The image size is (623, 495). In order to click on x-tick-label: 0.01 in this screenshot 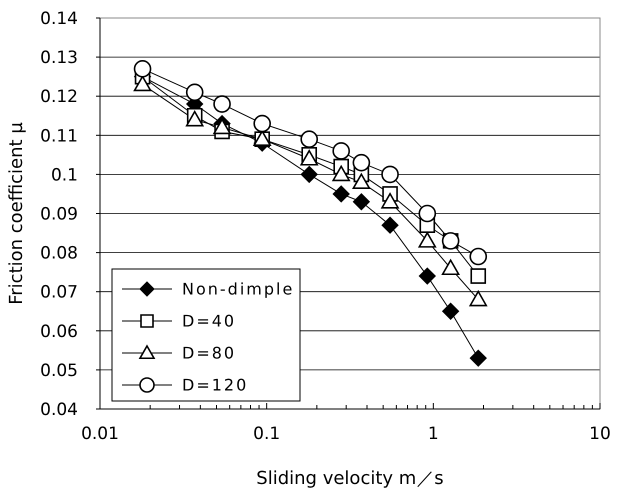, I will do `click(100, 434)`.